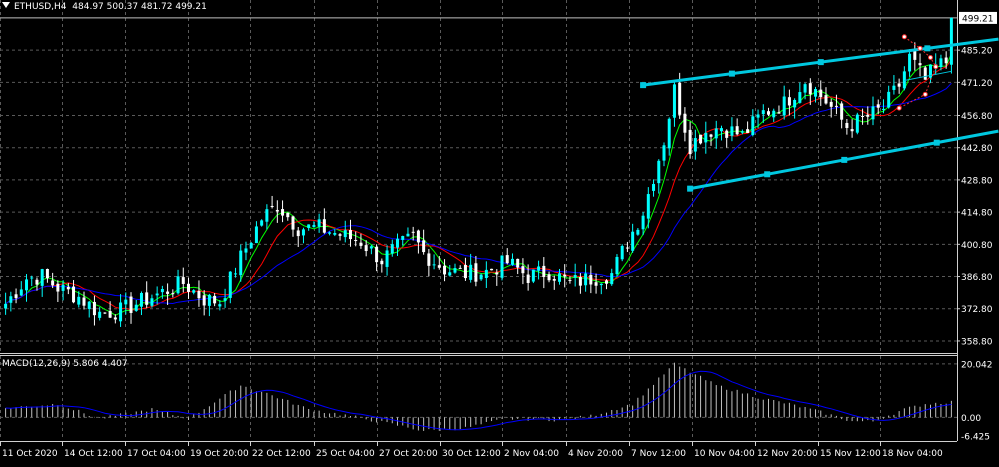 This screenshot has height=467, width=999. Describe the element at coordinates (93, 454) in the screenshot. I see `time-label: 14 Oct 12:00` at that location.